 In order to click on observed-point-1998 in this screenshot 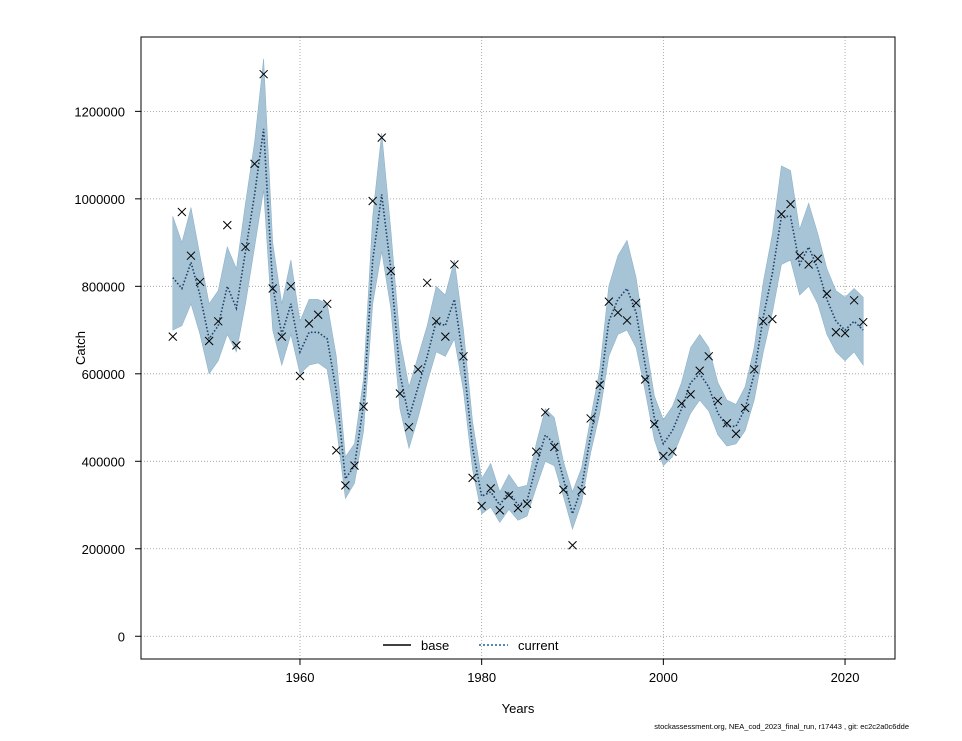, I will do `click(645, 379)`.